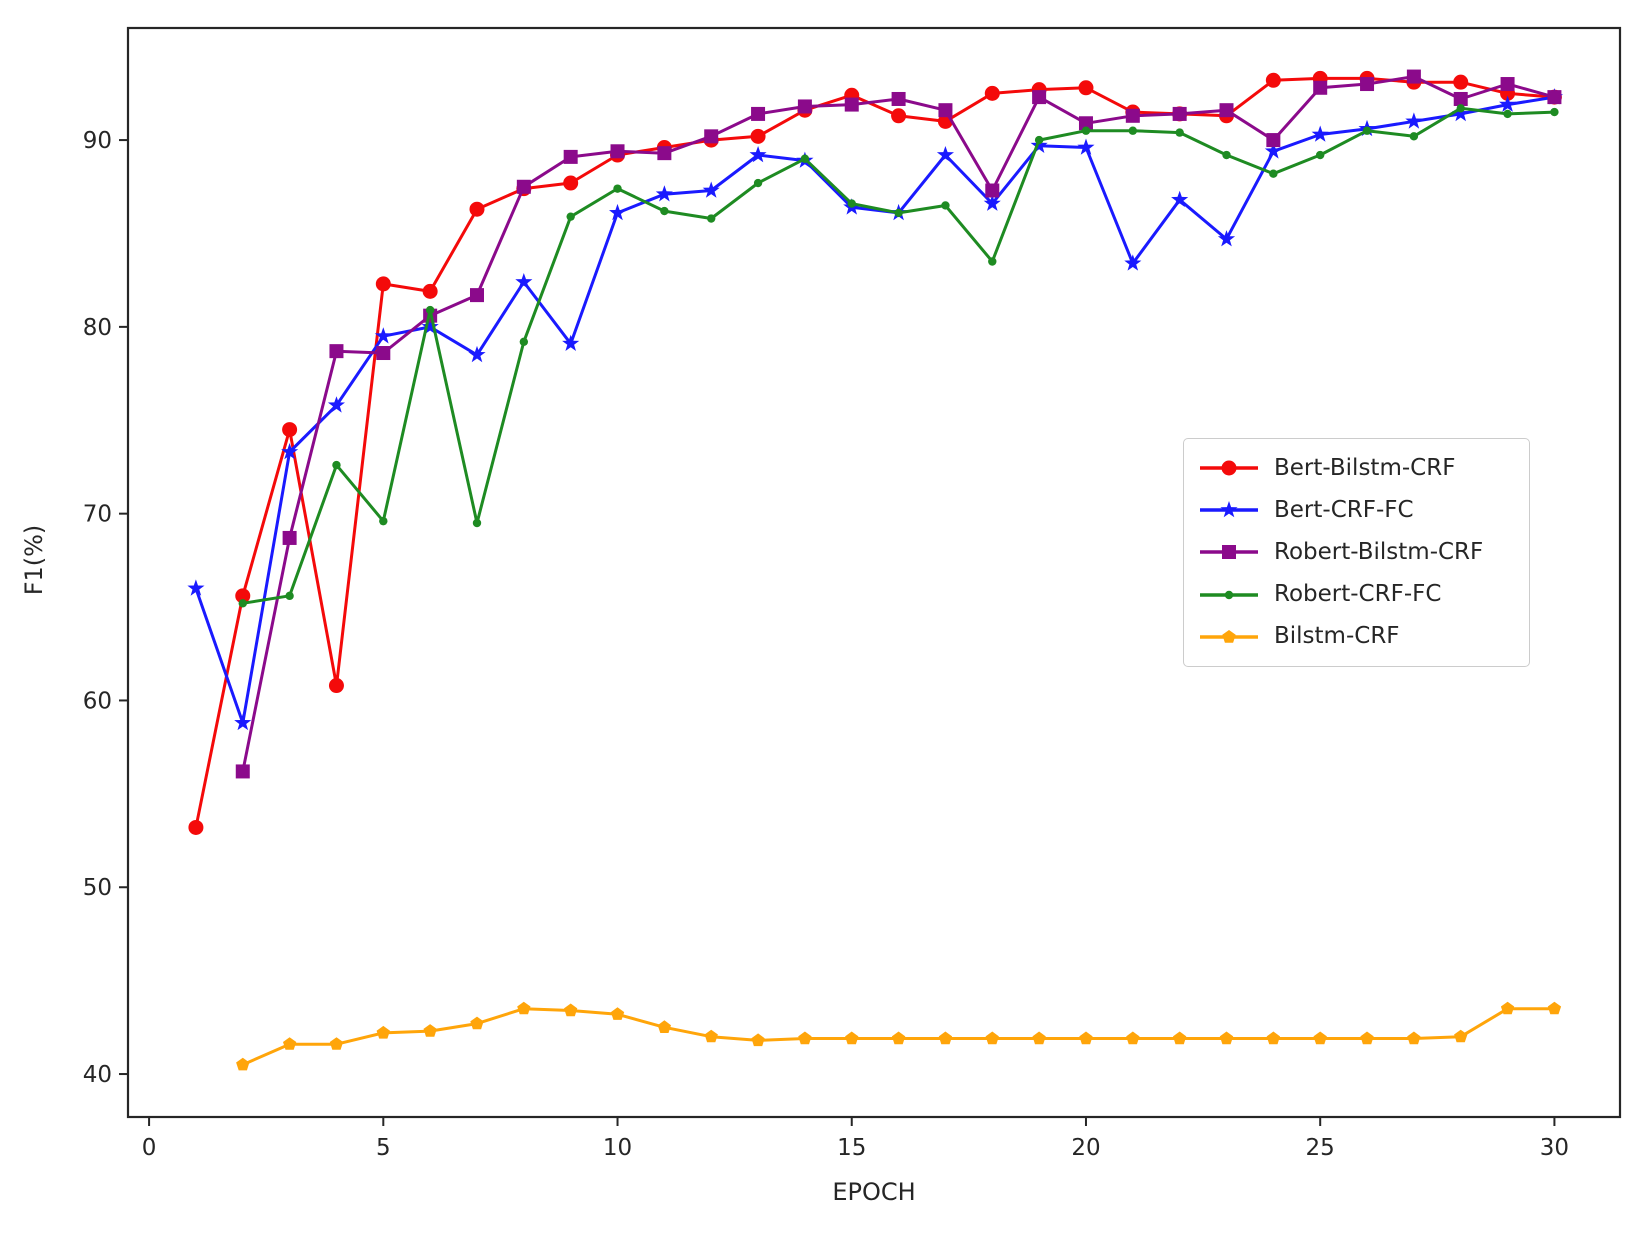  I want to click on x-tick-label: 30, so click(1554, 1148).